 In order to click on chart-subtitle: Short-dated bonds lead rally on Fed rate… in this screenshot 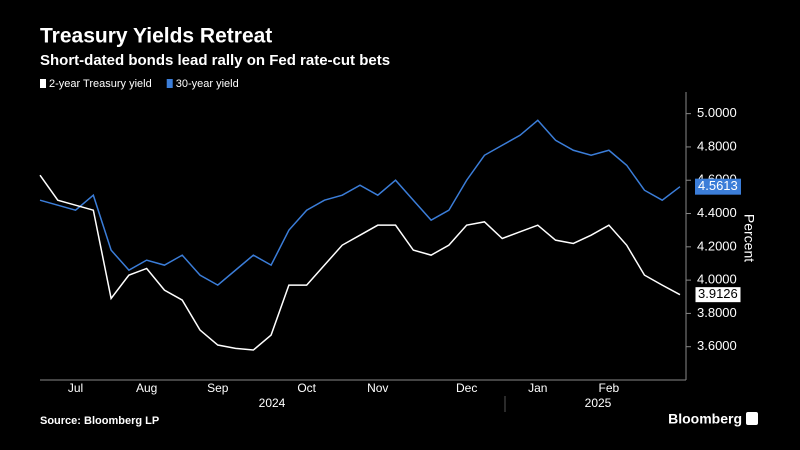, I will do `click(215, 60)`.